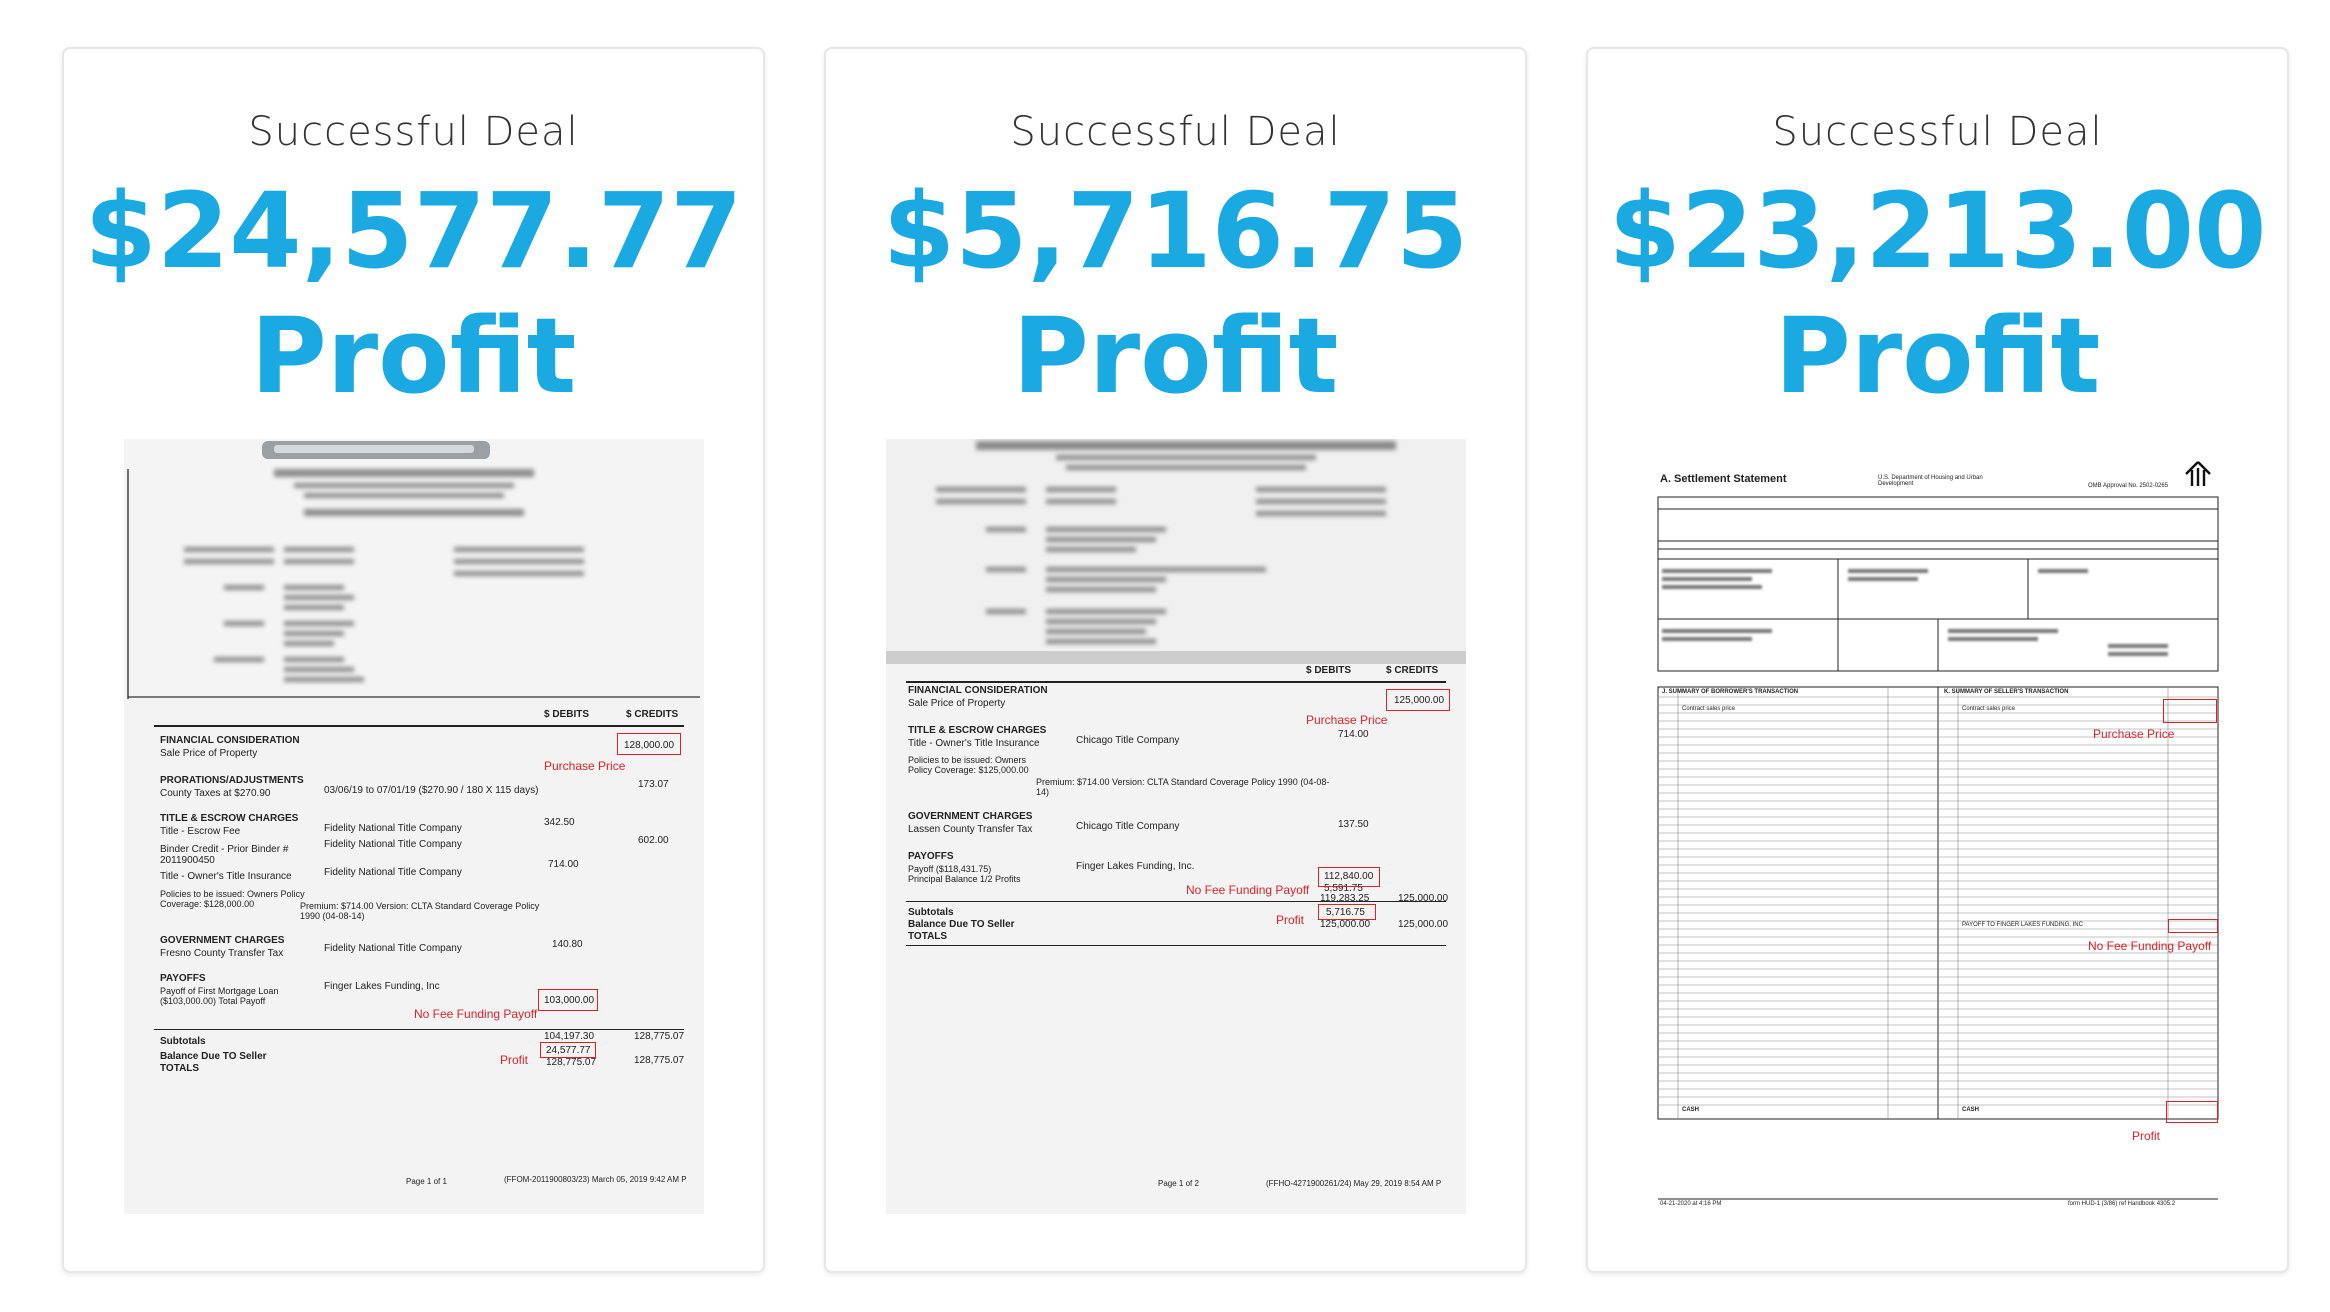 The image size is (2330, 1312). What do you see at coordinates (1989, 709) in the screenshot?
I see `hud-row-contract-seller: Contract sales price` at bounding box center [1989, 709].